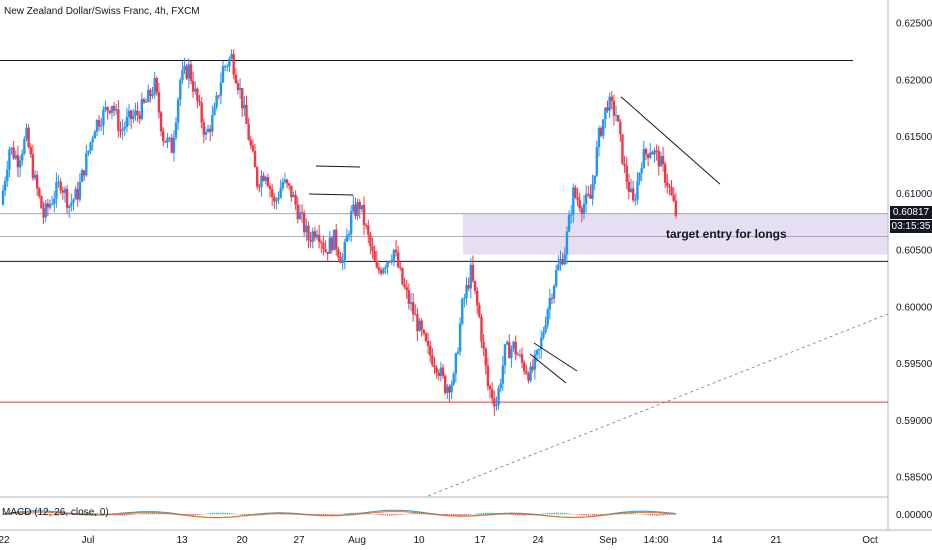  I want to click on countdown-tag: 03:15:35, so click(911, 226).